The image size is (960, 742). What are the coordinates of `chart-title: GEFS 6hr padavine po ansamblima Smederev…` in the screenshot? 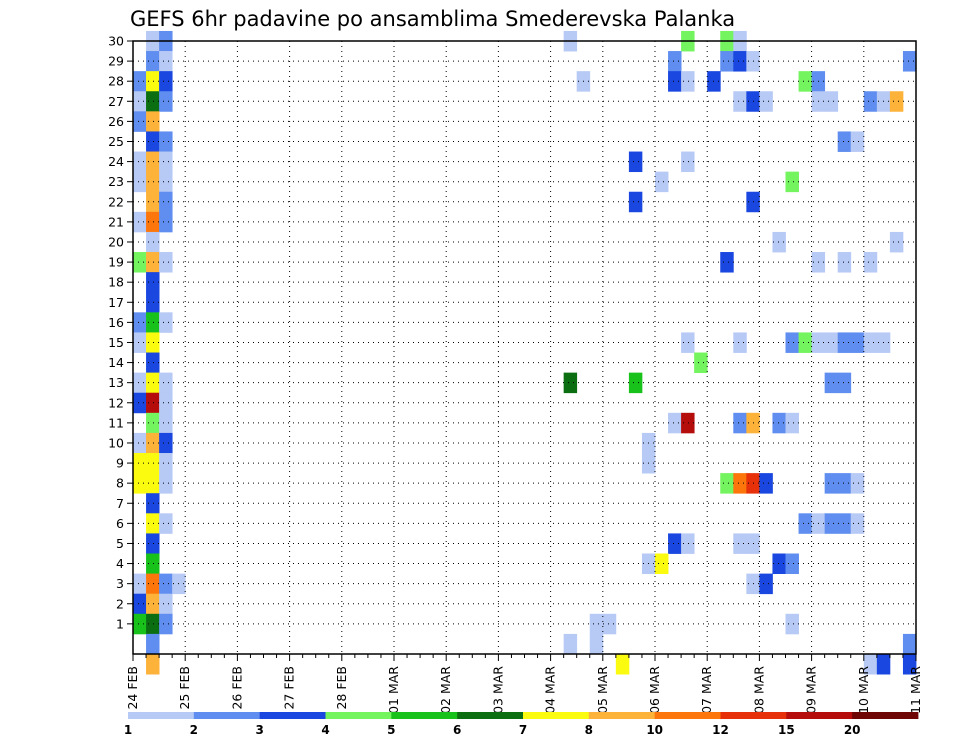 It's located at (432, 19).